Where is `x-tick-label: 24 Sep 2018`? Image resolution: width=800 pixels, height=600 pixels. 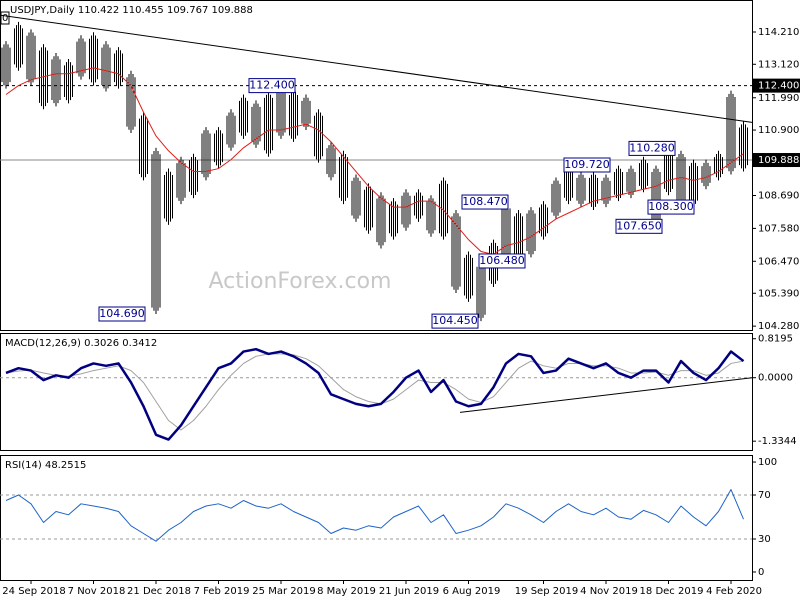 x-tick-label: 24 Sep 2018 is located at coordinates (33, 591).